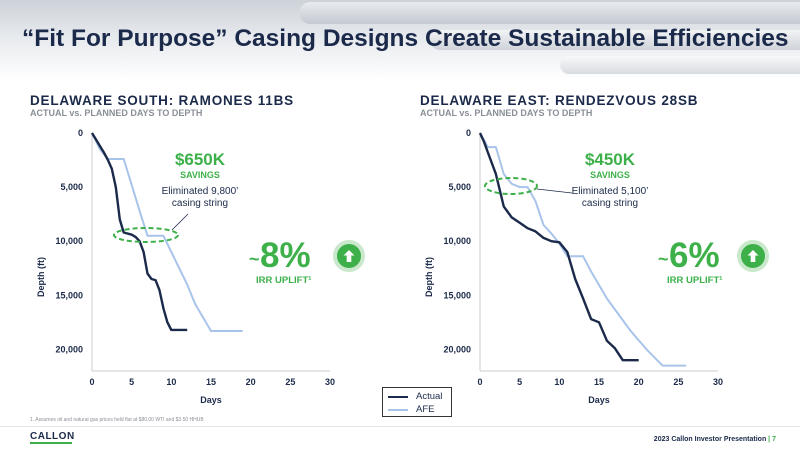 This screenshot has width=800, height=450. What do you see at coordinates (116, 113) in the screenshot?
I see `left-panel-subtitle: ACTUAL vs. PLANNED DAYS TO DEPTH` at bounding box center [116, 113].